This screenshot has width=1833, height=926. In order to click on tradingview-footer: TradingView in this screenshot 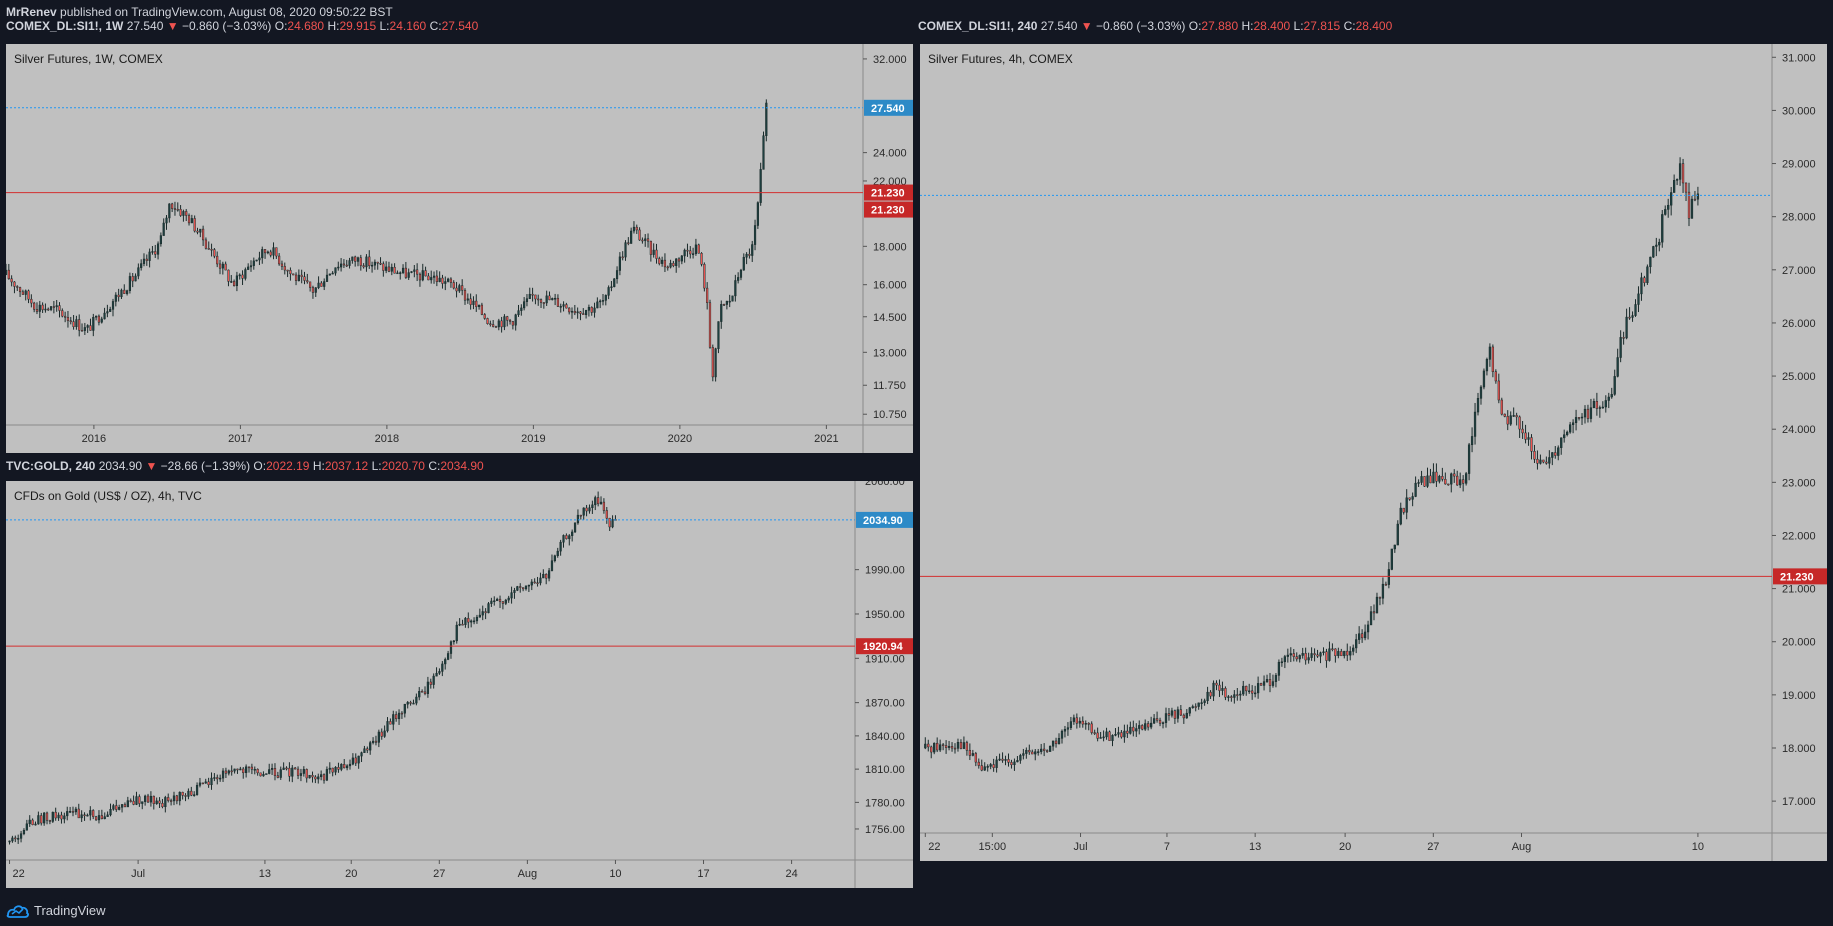, I will do `click(56, 910)`.